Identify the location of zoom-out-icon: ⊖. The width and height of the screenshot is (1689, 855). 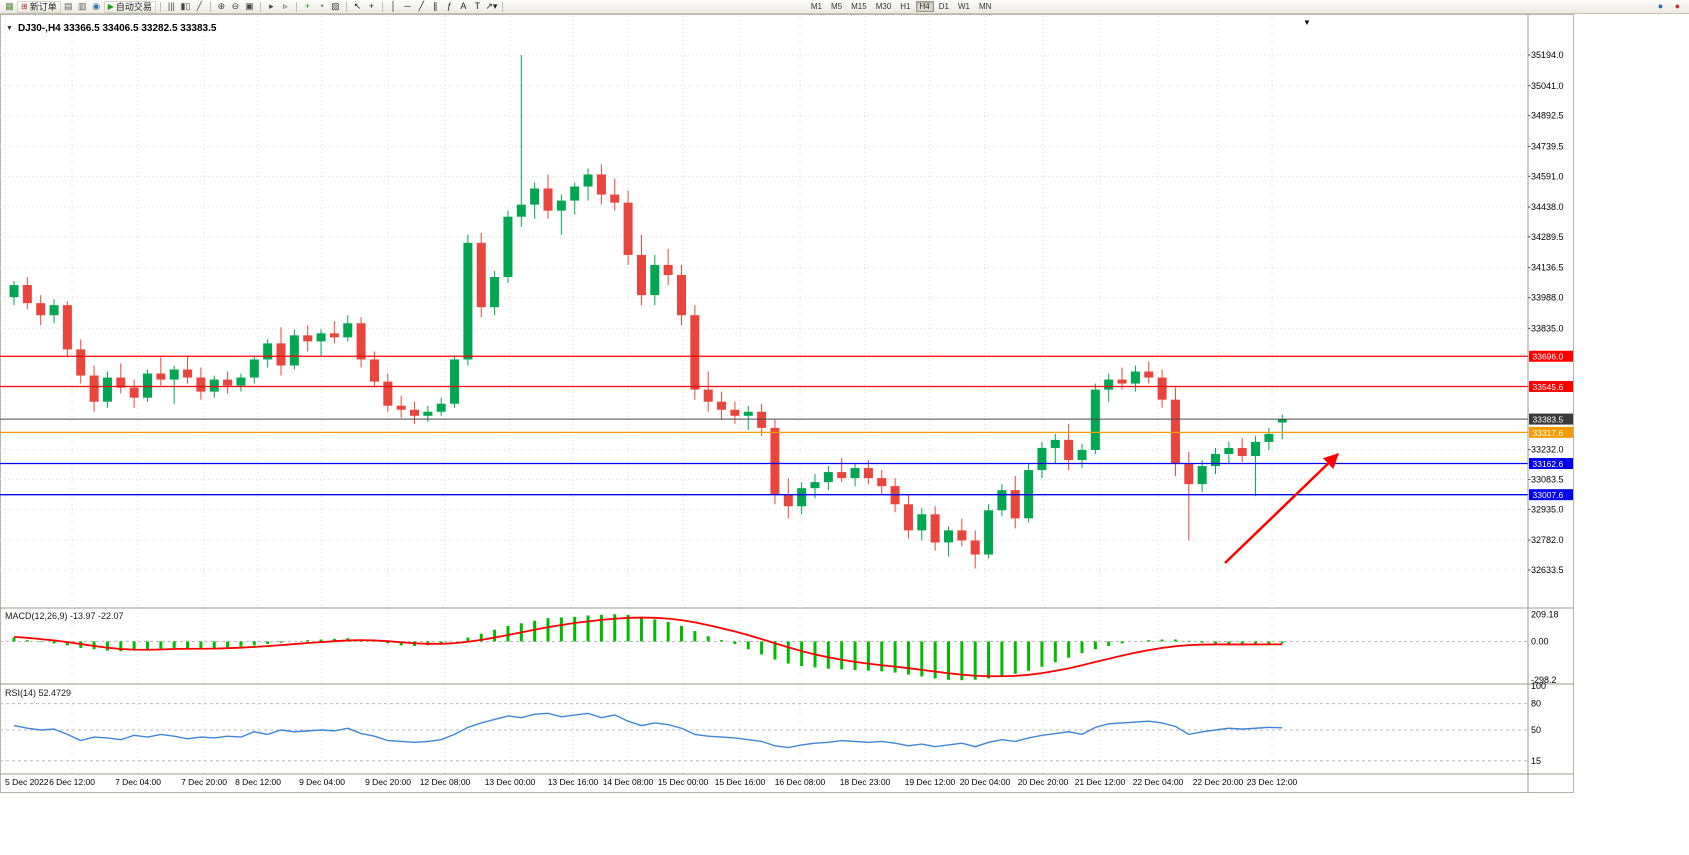
(235, 6).